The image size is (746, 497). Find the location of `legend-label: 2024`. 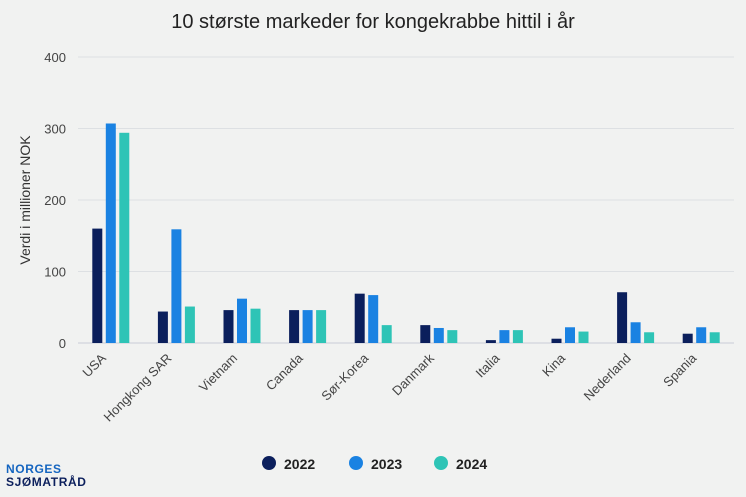

legend-label: 2024 is located at coordinates (471, 464).